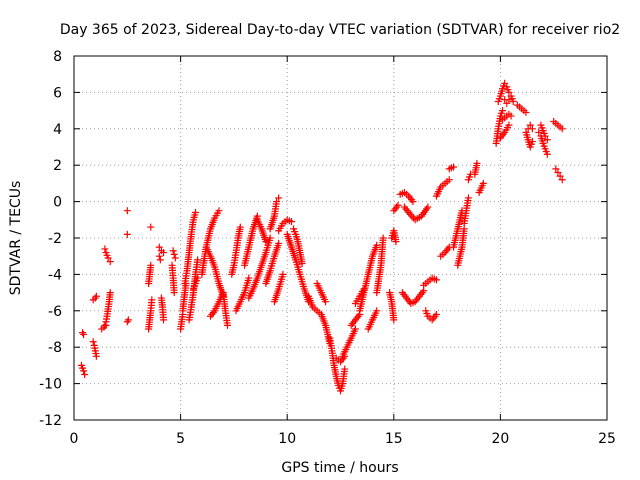  I want to click on x-tick-label: 10, so click(287, 439).